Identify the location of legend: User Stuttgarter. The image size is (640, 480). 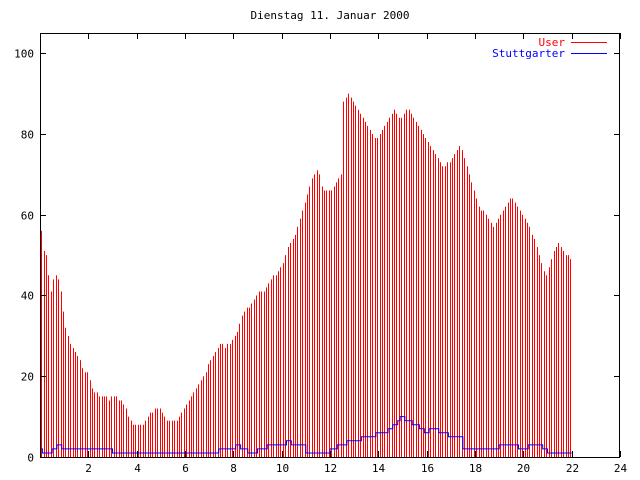
(549, 48).